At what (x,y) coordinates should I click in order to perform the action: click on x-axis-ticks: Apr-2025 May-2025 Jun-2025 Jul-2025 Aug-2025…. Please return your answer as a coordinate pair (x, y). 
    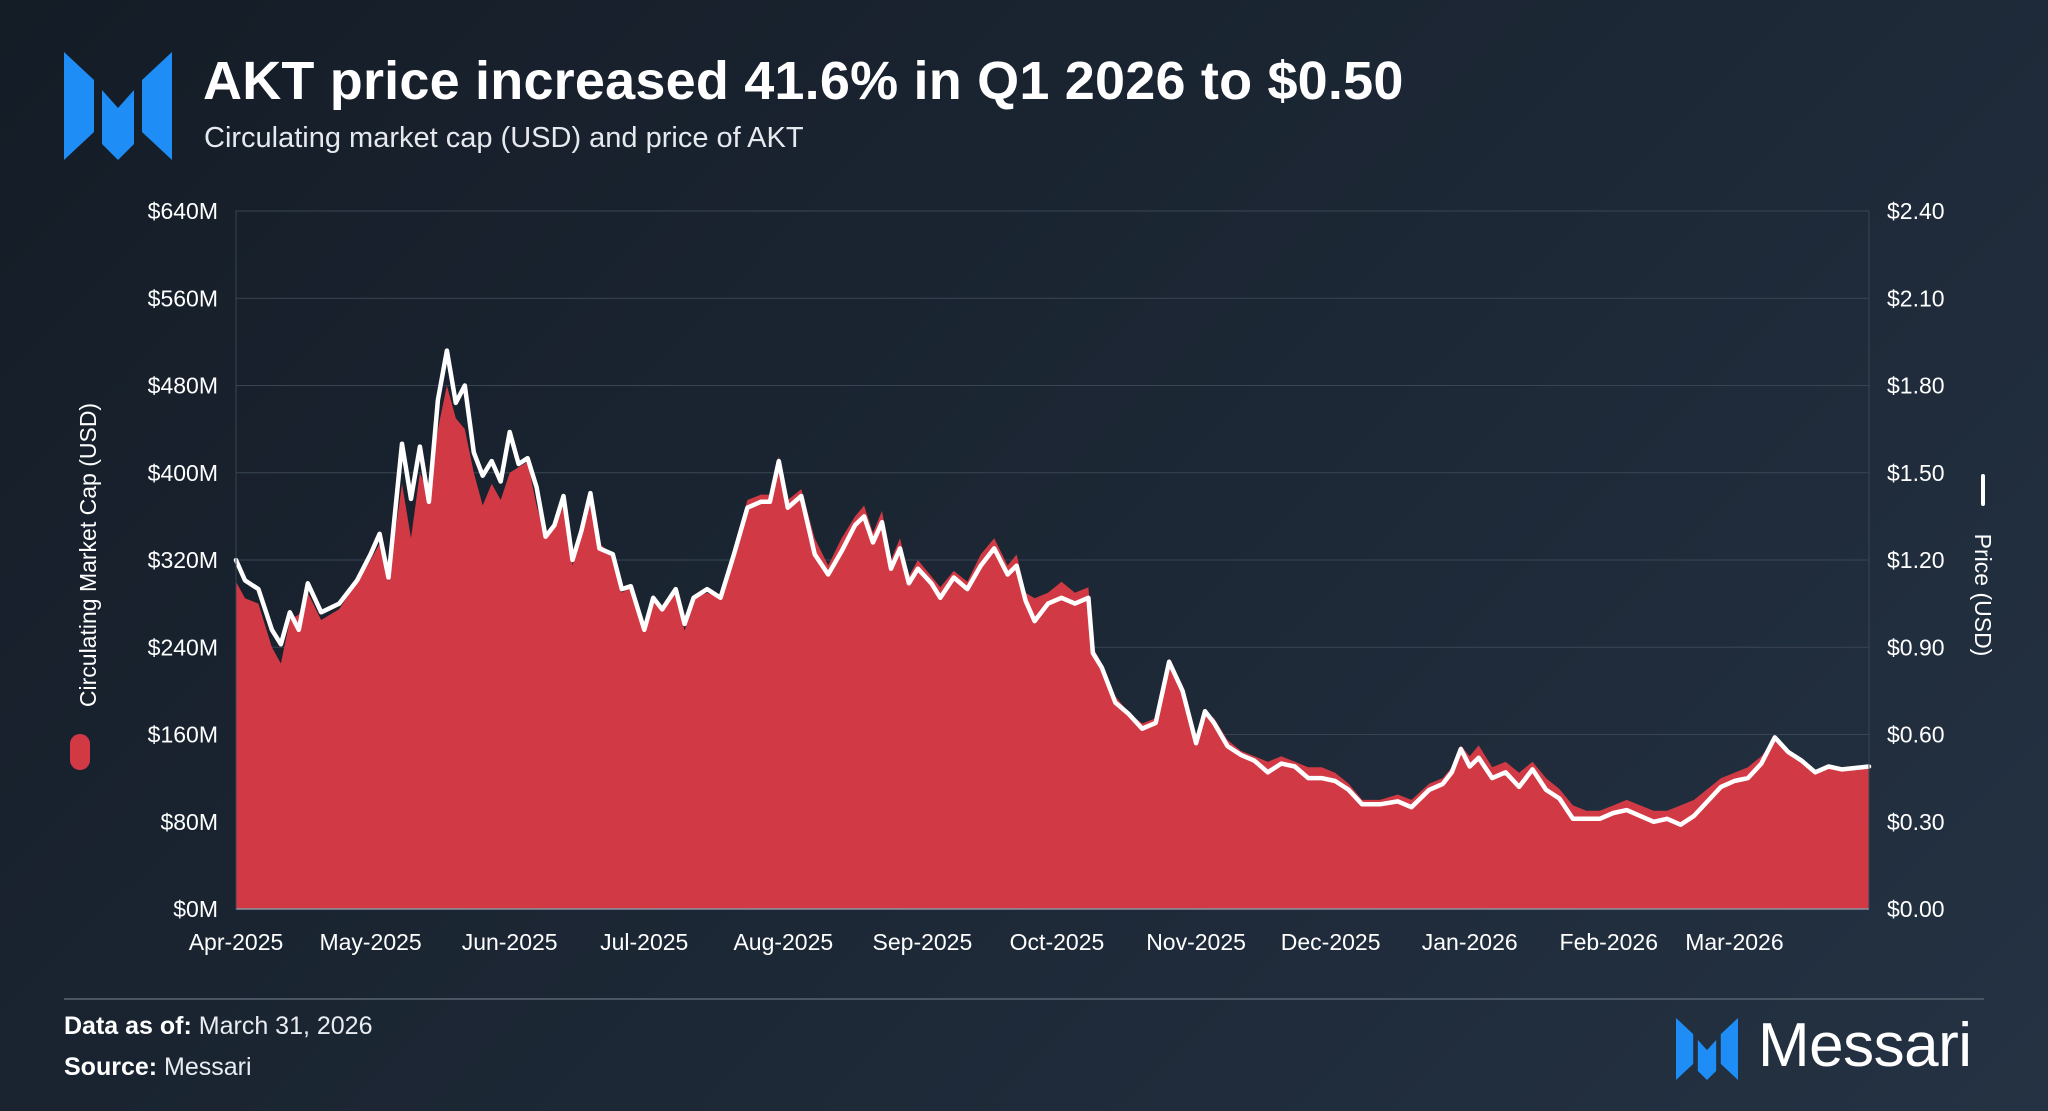
    Looking at the image, I should click on (986, 942).